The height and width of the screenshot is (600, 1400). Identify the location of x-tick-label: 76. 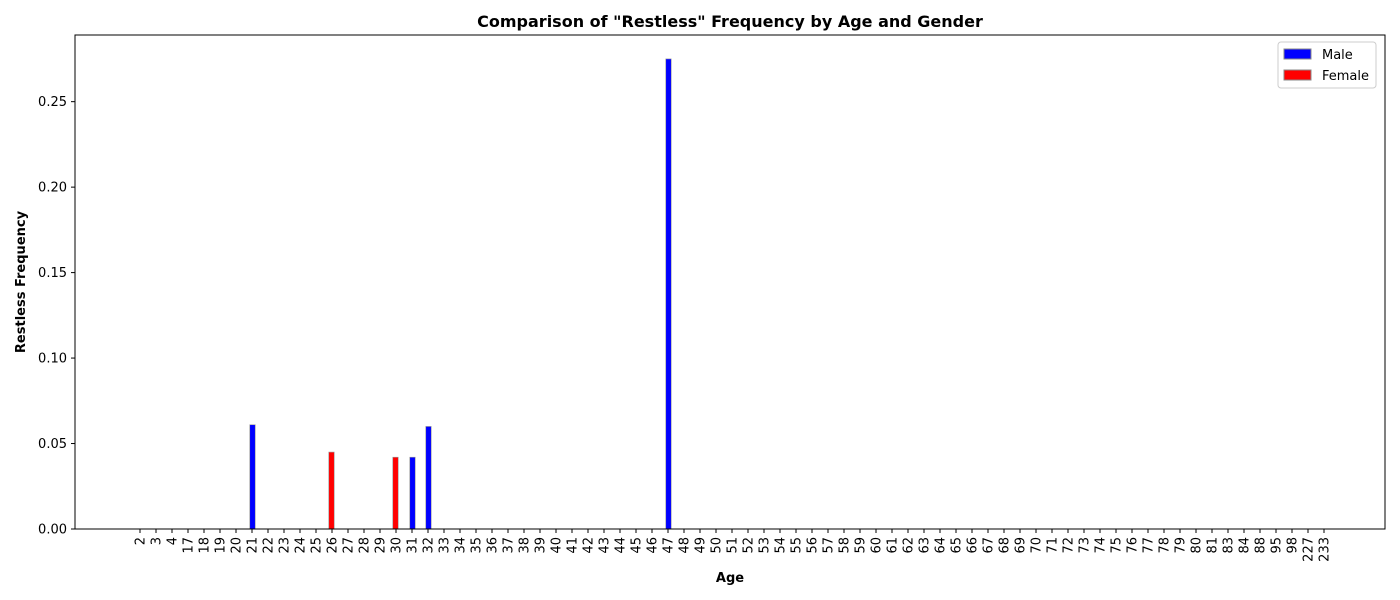
(1133, 545).